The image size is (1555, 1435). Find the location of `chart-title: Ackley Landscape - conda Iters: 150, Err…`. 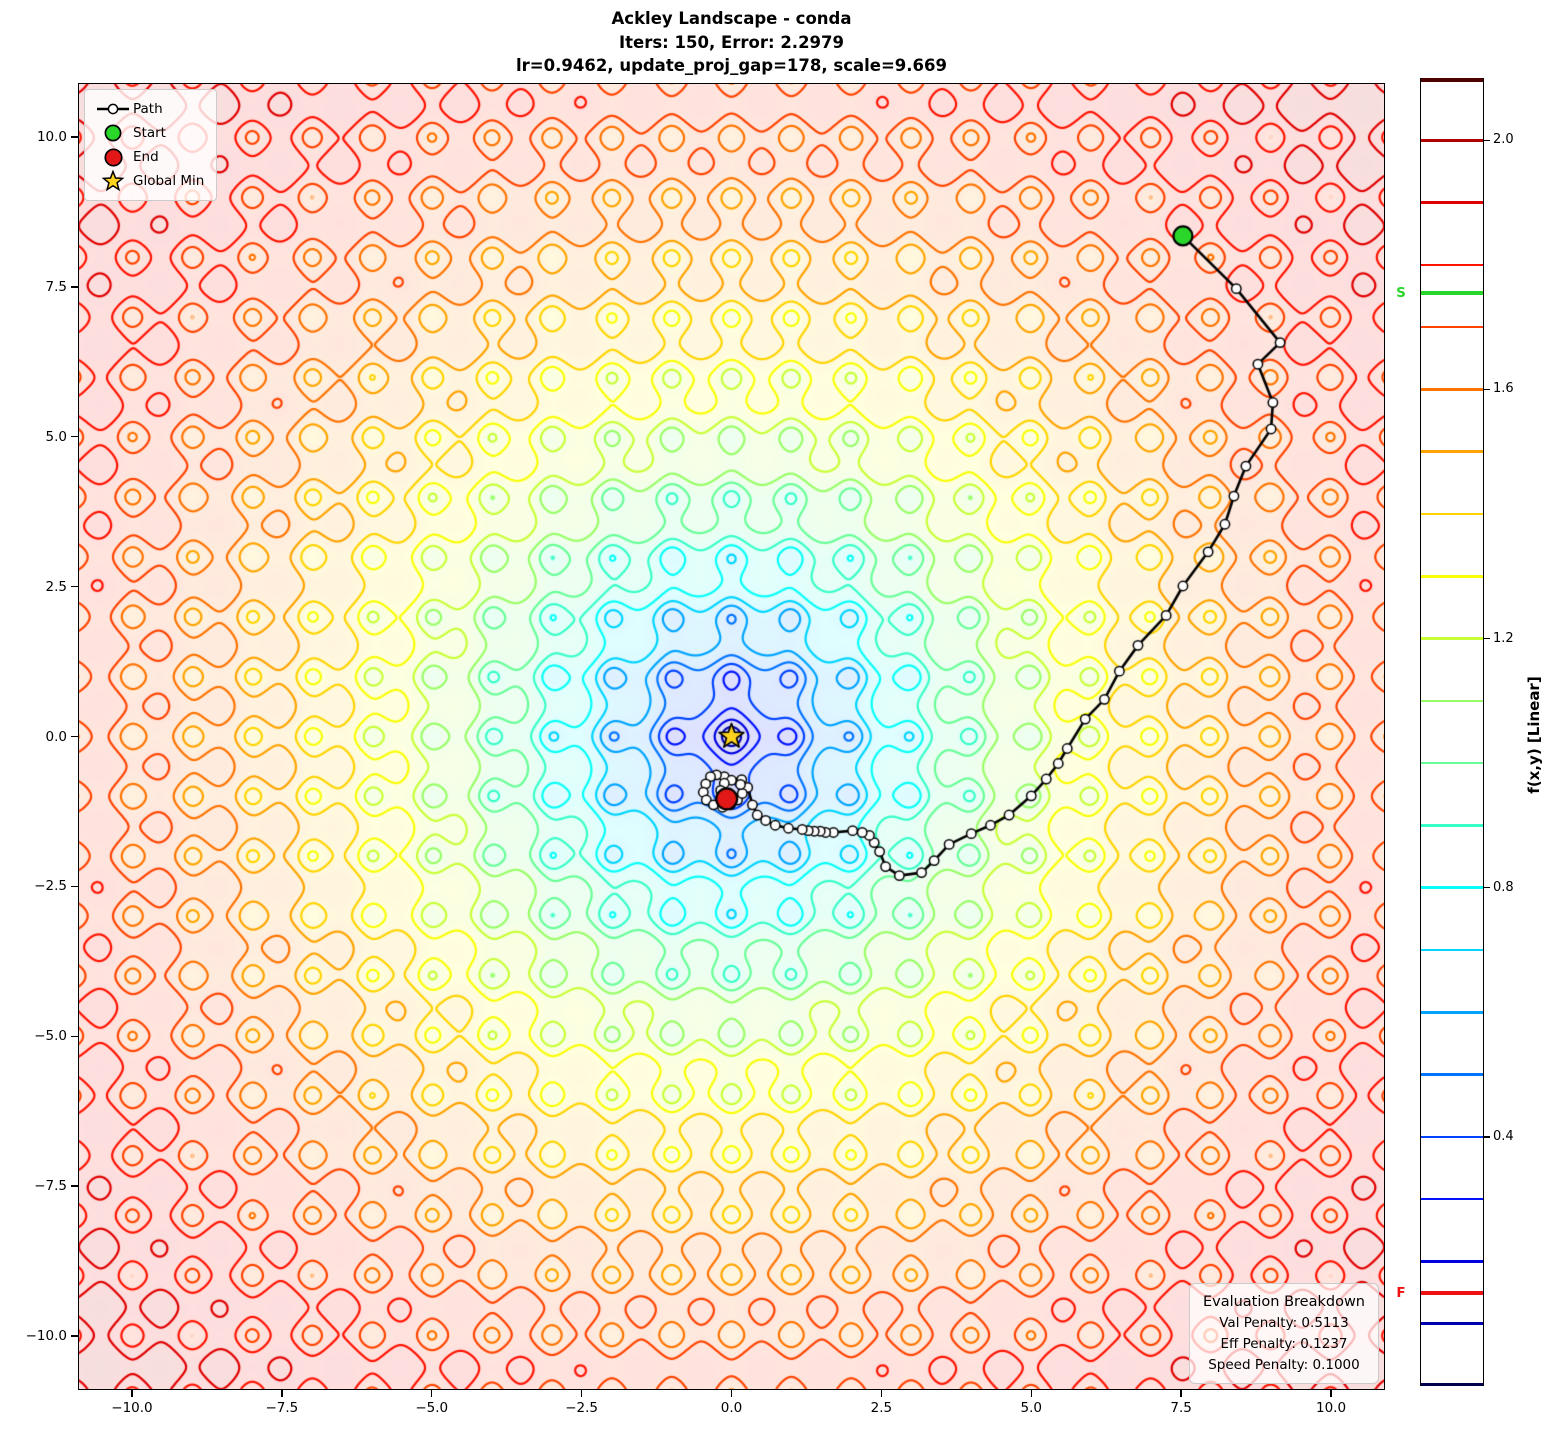

chart-title: Ackley Landscape - conda Iters: 150, Err… is located at coordinates (731, 42).